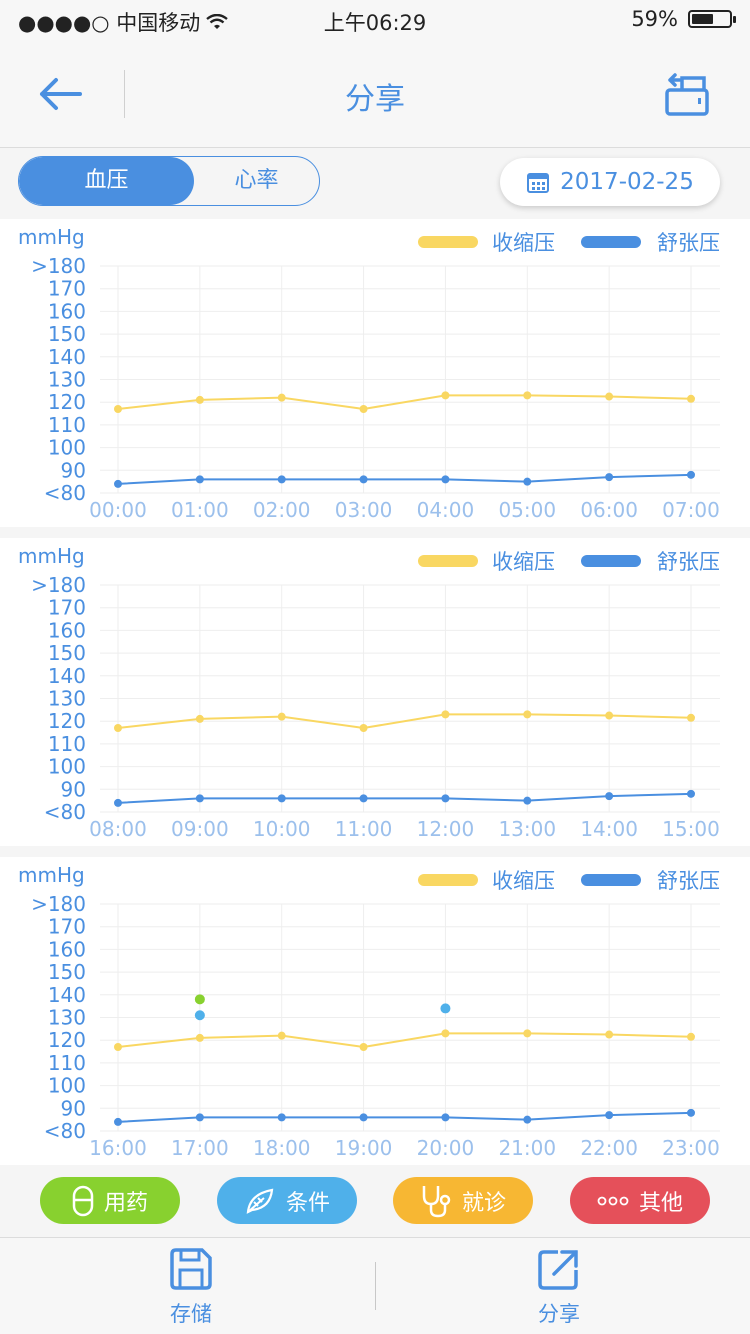  Describe the element at coordinates (627, 182) in the screenshot. I see `selected-date: 2017-02-25` at that location.